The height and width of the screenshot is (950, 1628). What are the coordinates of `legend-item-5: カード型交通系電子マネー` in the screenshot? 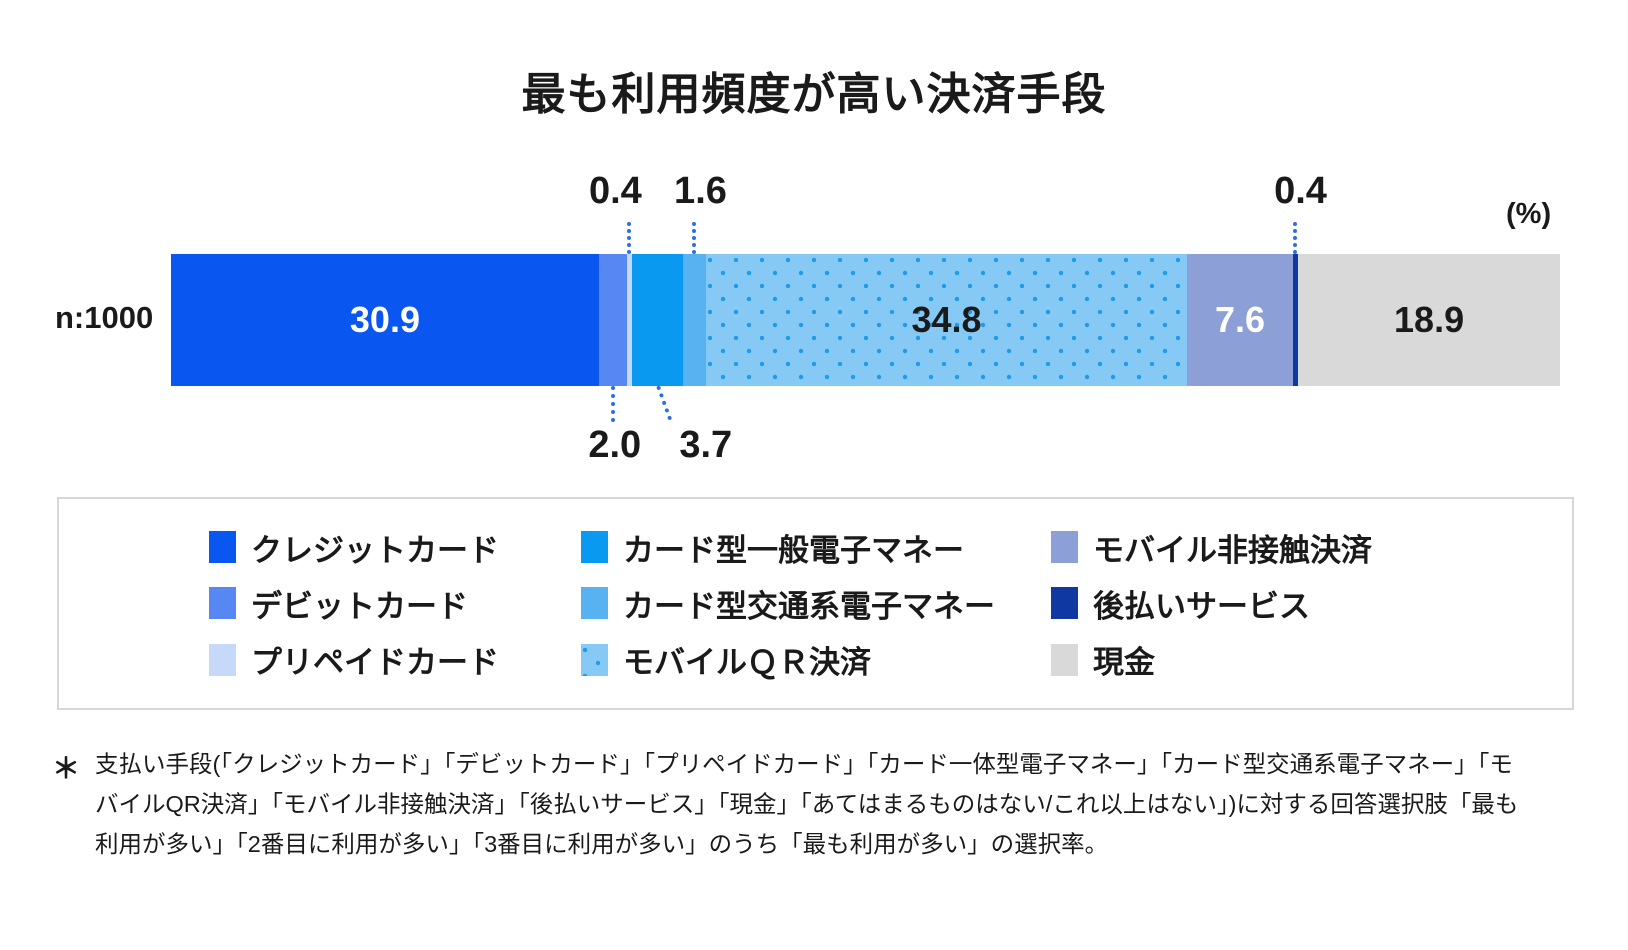 It's located at (816, 603).